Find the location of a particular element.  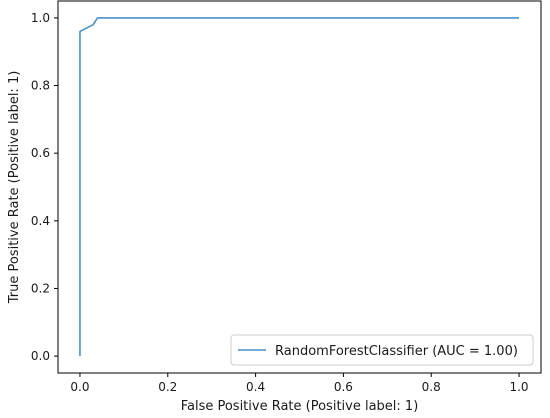

x-tick-label: 1.0 is located at coordinates (518, 387).